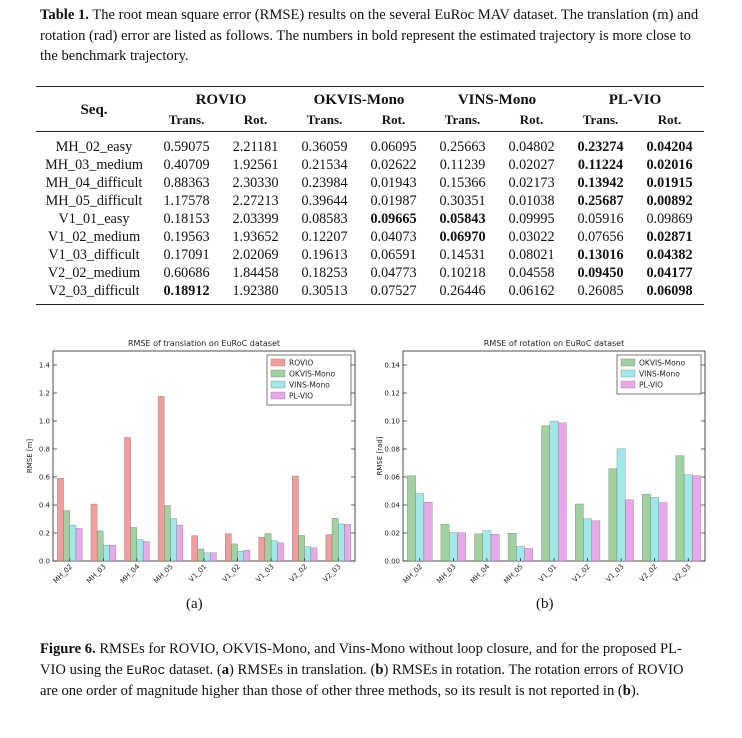 This screenshot has width=742, height=738. Describe the element at coordinates (301, 363) in the screenshot. I see `legend-label: ROVIO` at that location.